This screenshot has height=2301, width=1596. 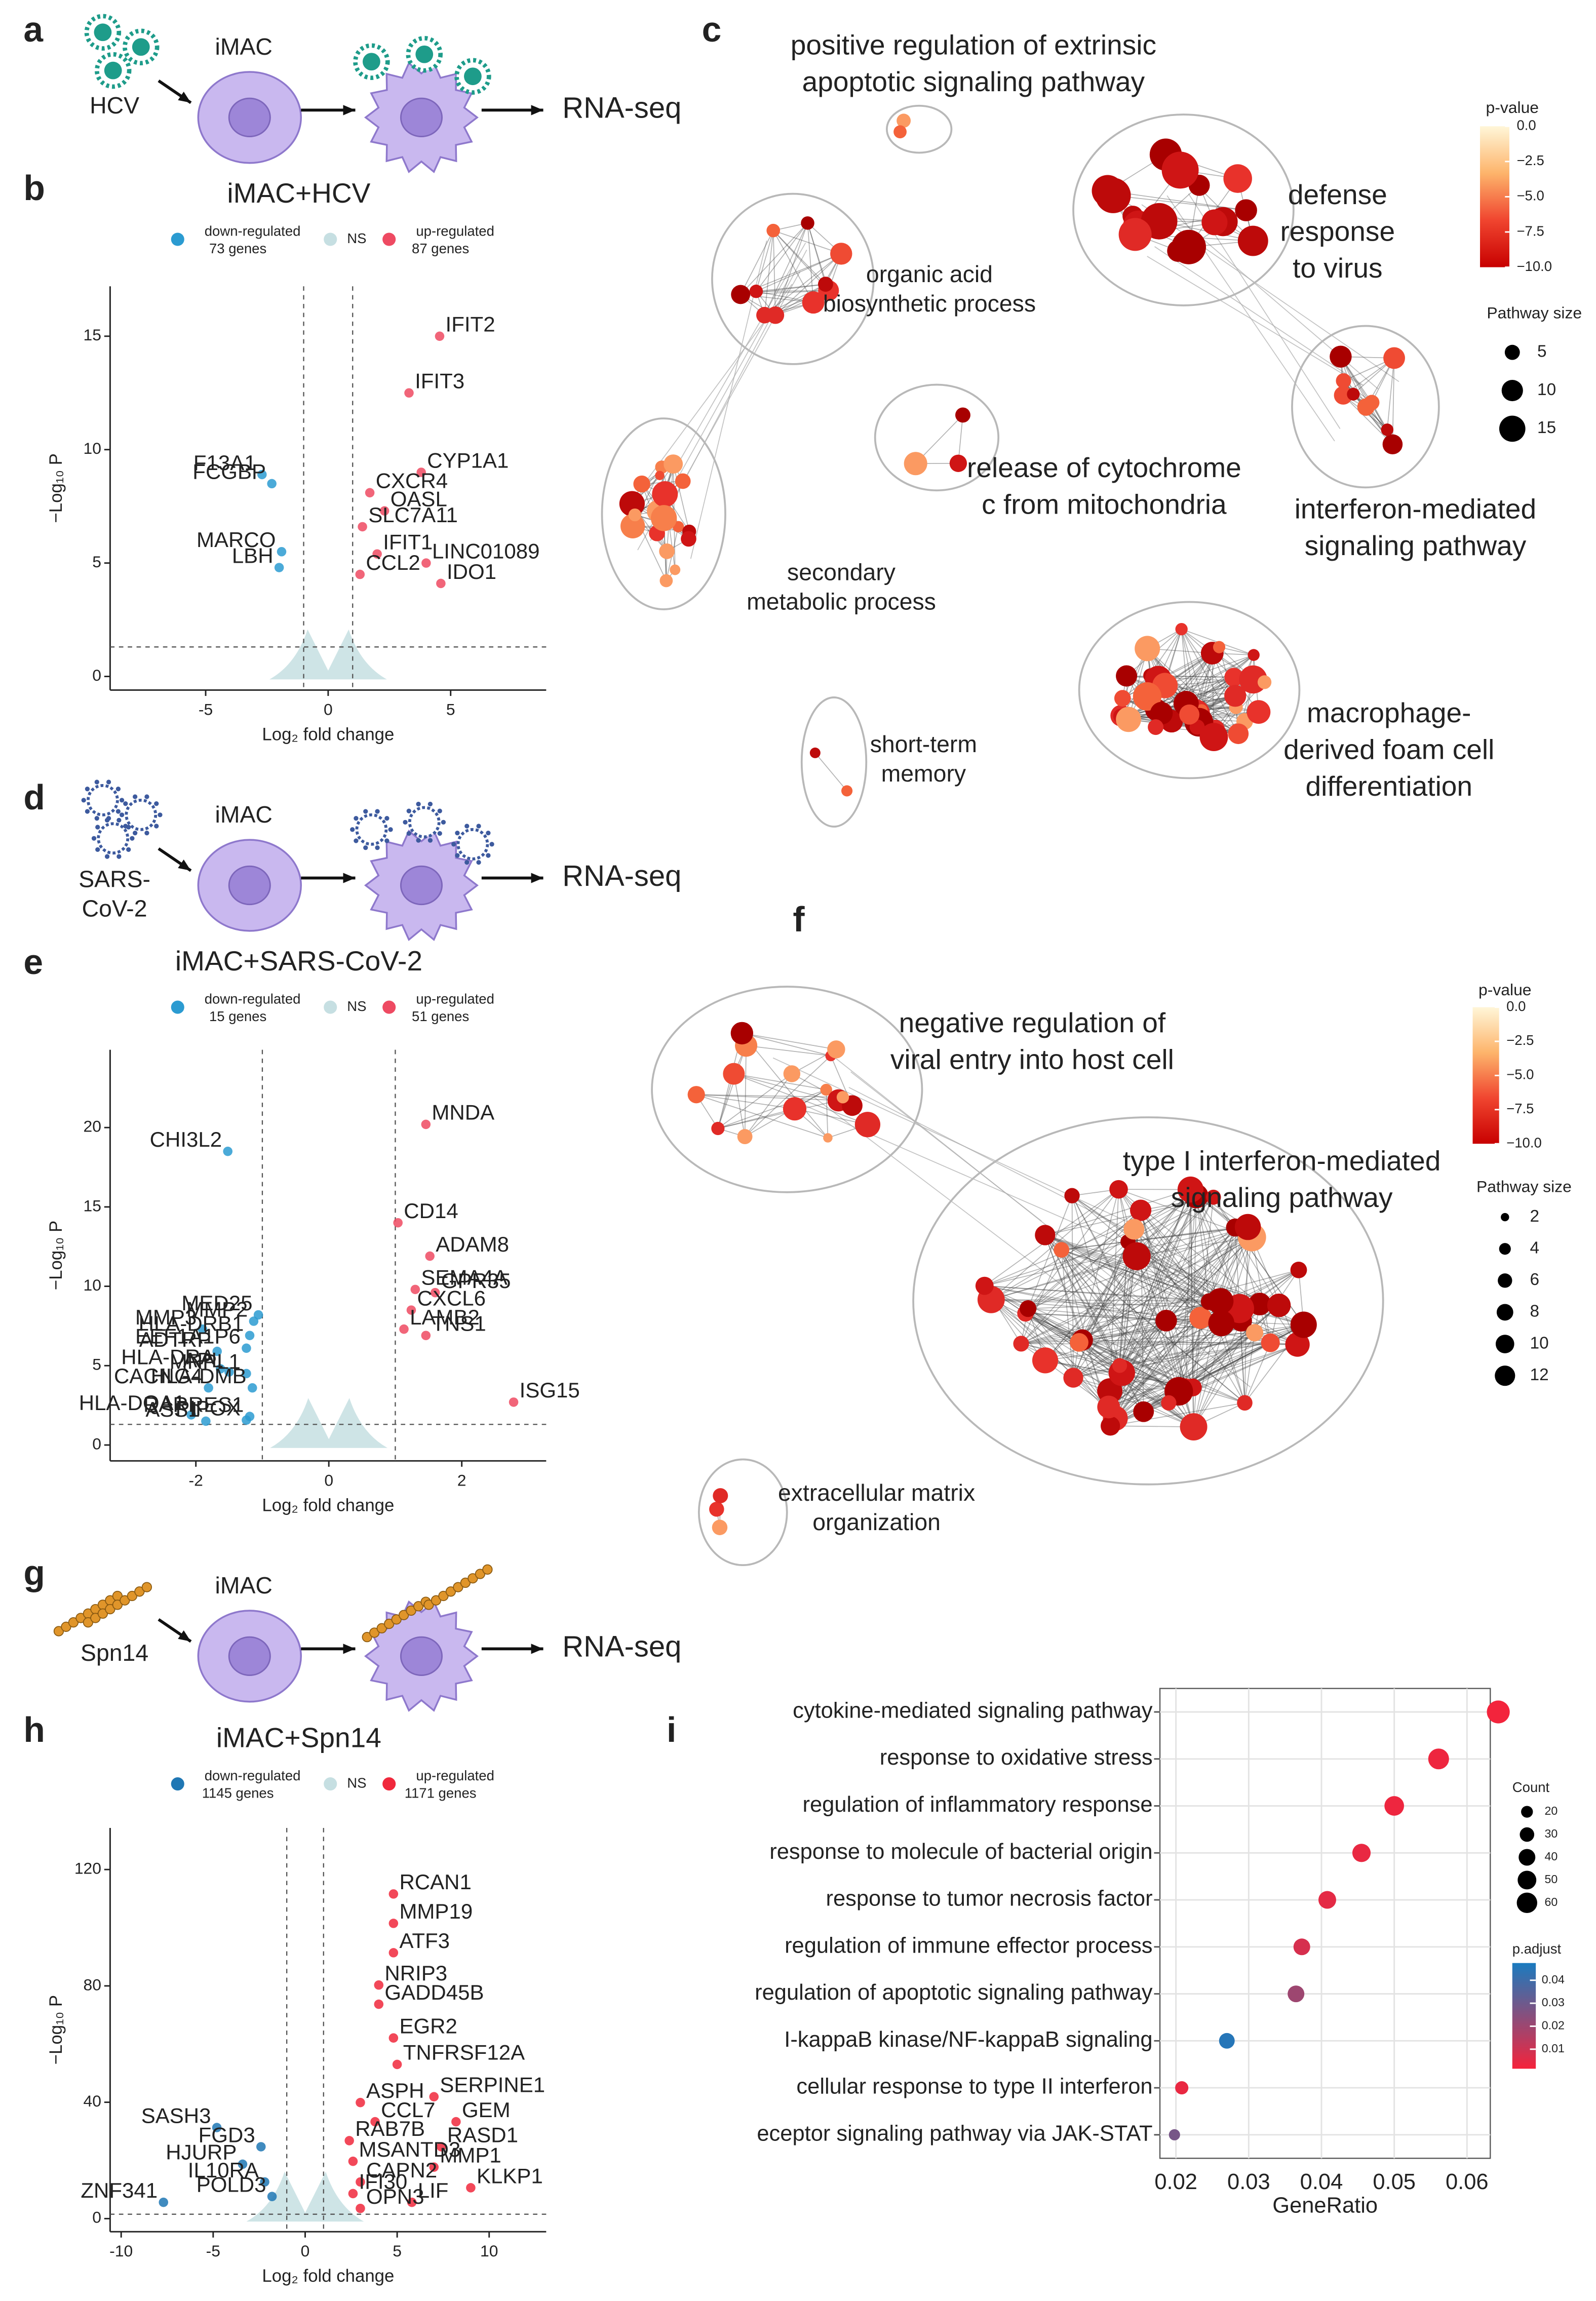 What do you see at coordinates (1530, 160) in the screenshot?
I see `colorbar-label: −2.5` at bounding box center [1530, 160].